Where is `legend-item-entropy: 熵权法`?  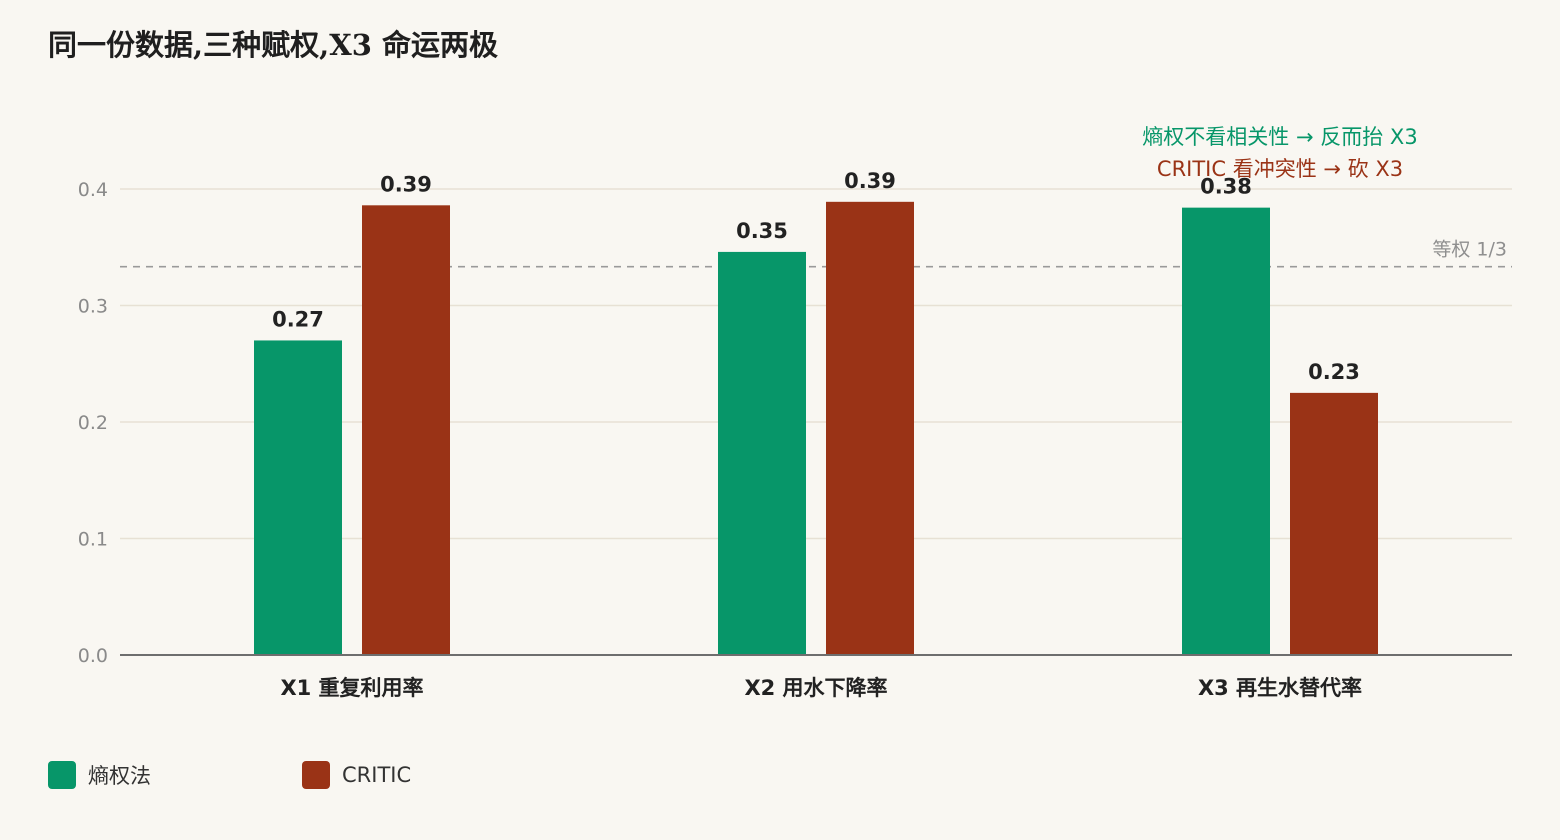 legend-item-entropy: 熵权法 is located at coordinates (99, 775).